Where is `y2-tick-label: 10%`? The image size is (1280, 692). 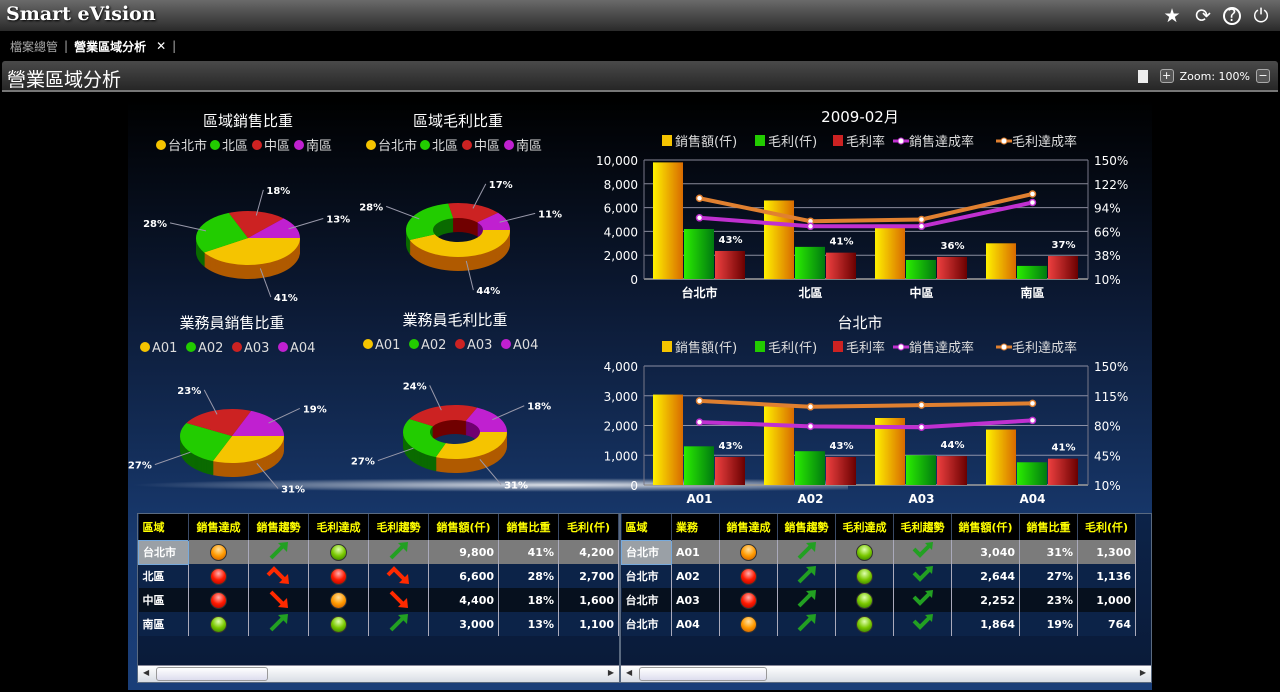
y2-tick-label: 10% is located at coordinates (1107, 486).